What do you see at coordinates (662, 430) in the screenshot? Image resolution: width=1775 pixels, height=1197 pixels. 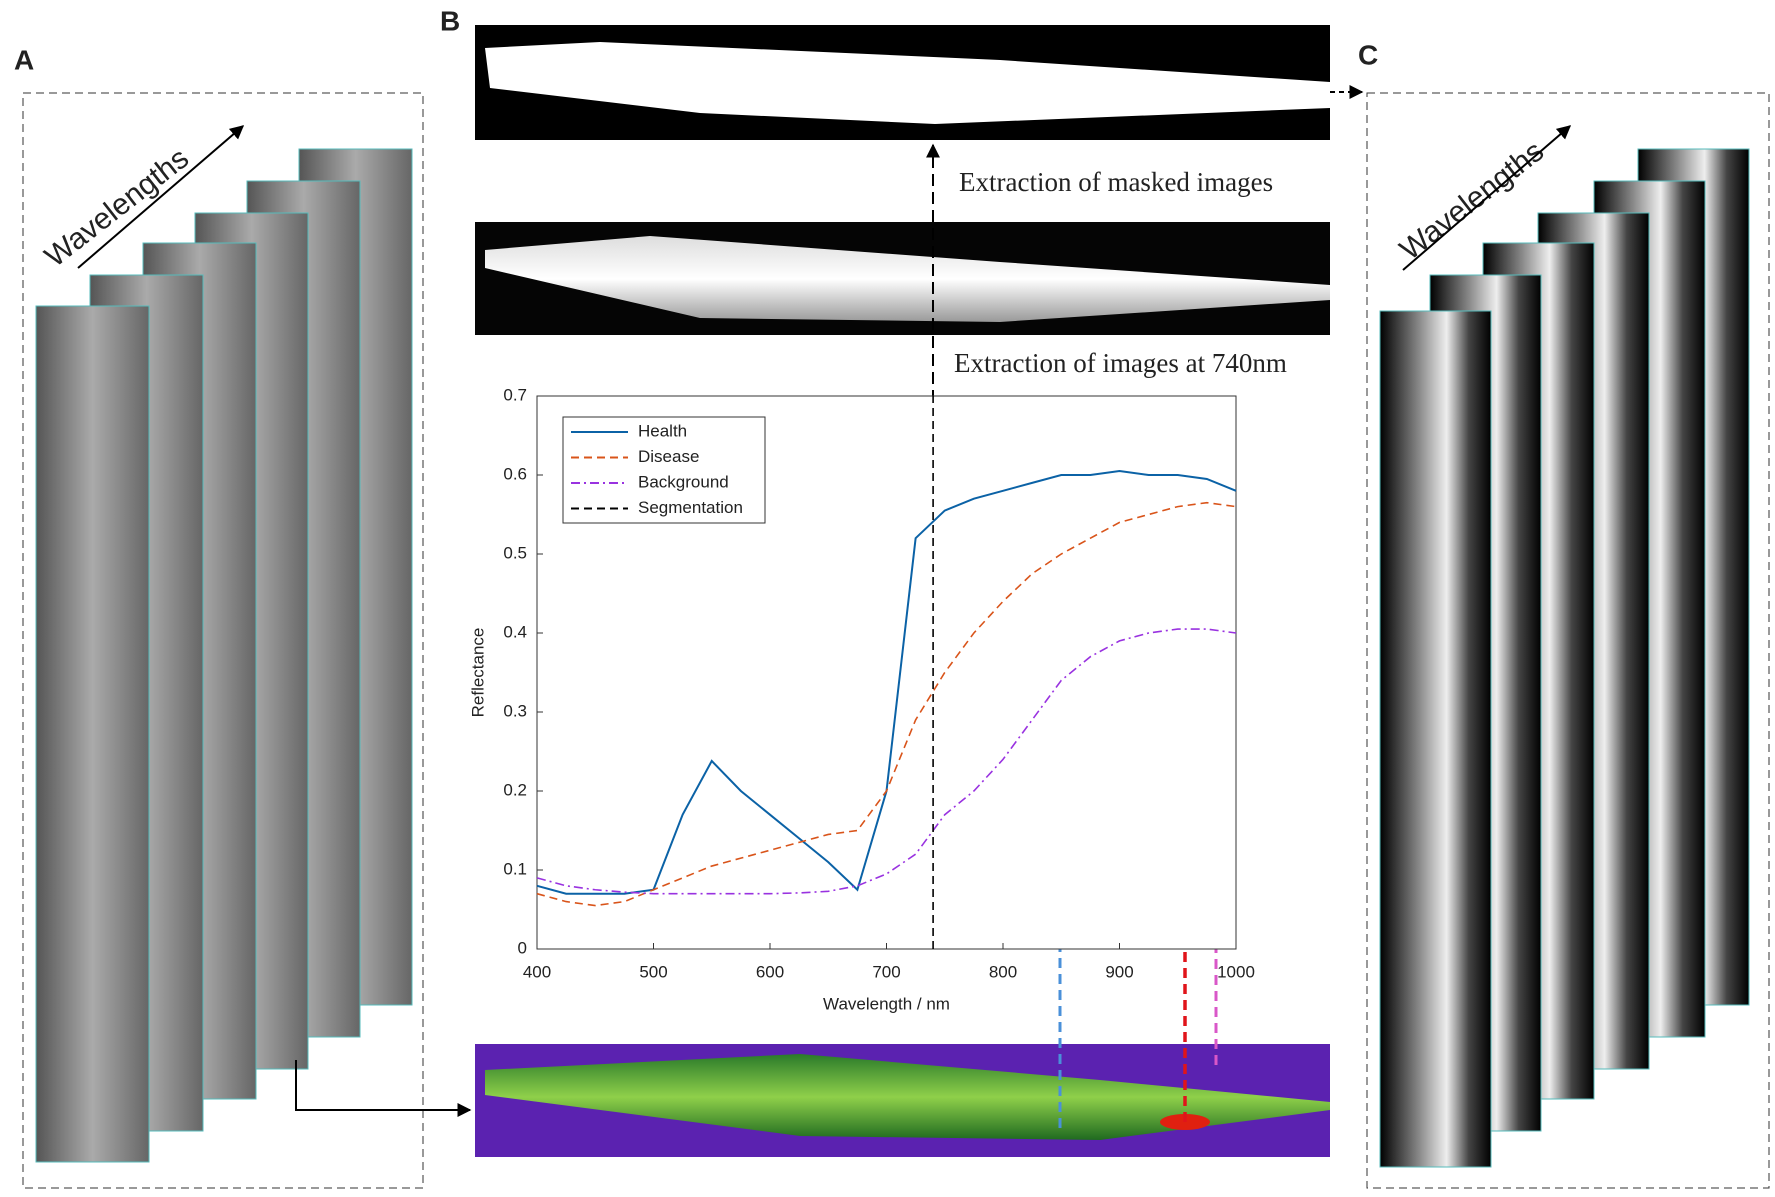 I see `legend-label: Health` at bounding box center [662, 430].